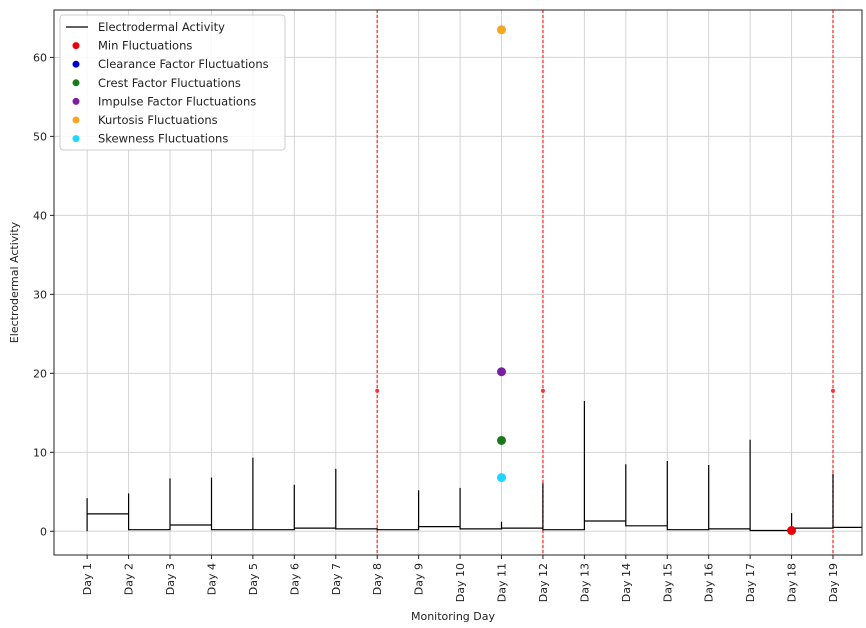 This screenshot has width=866, height=628. I want to click on y-tick-label: 10, so click(40, 452).